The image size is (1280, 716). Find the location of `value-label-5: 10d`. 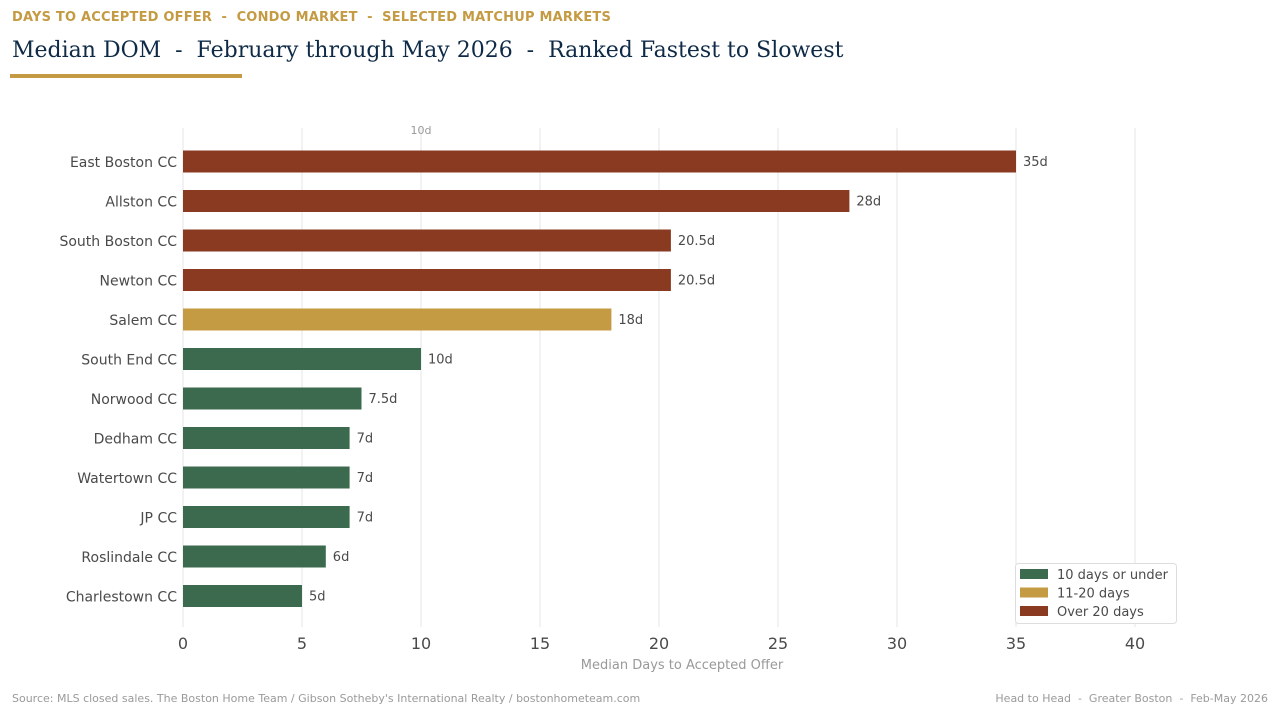

value-label-5: 10d is located at coordinates (440, 360).